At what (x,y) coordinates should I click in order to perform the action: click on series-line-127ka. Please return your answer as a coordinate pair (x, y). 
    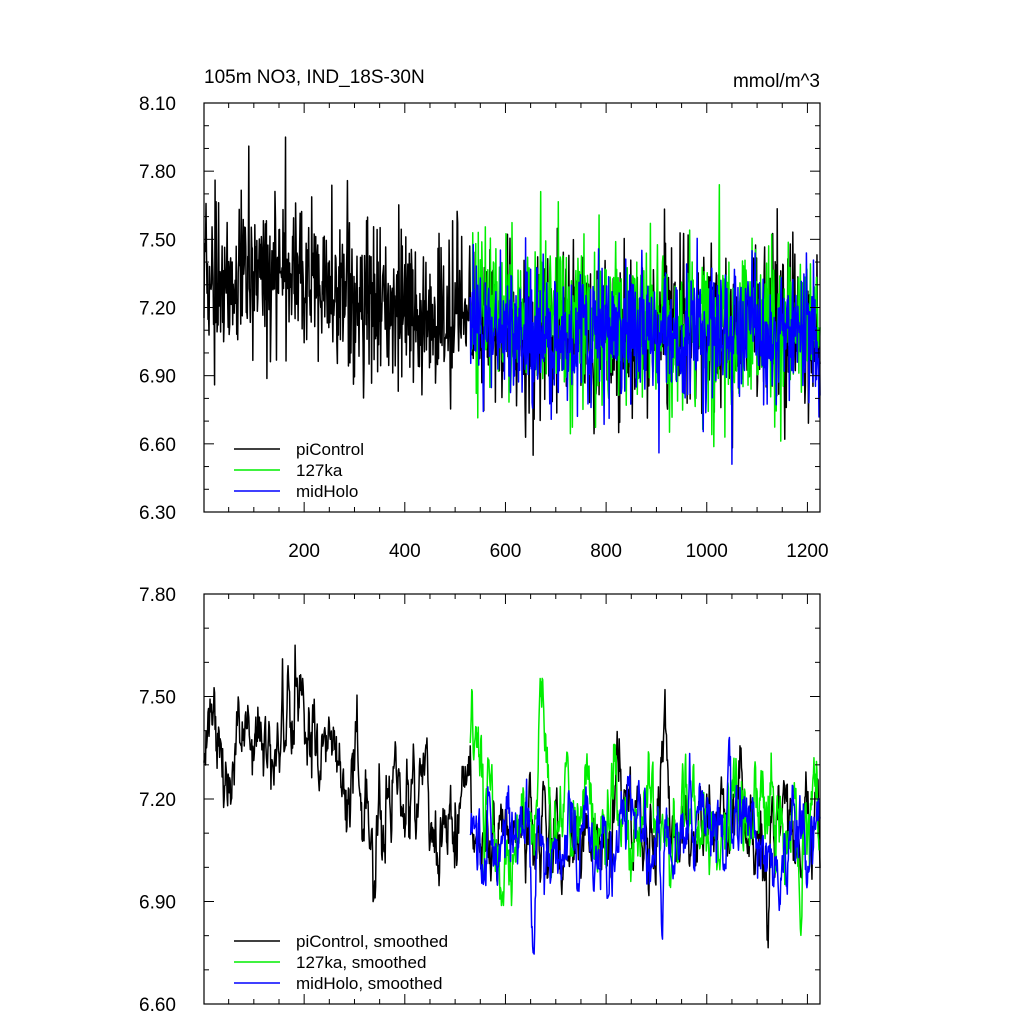
    Looking at the image, I should click on (645, 316).